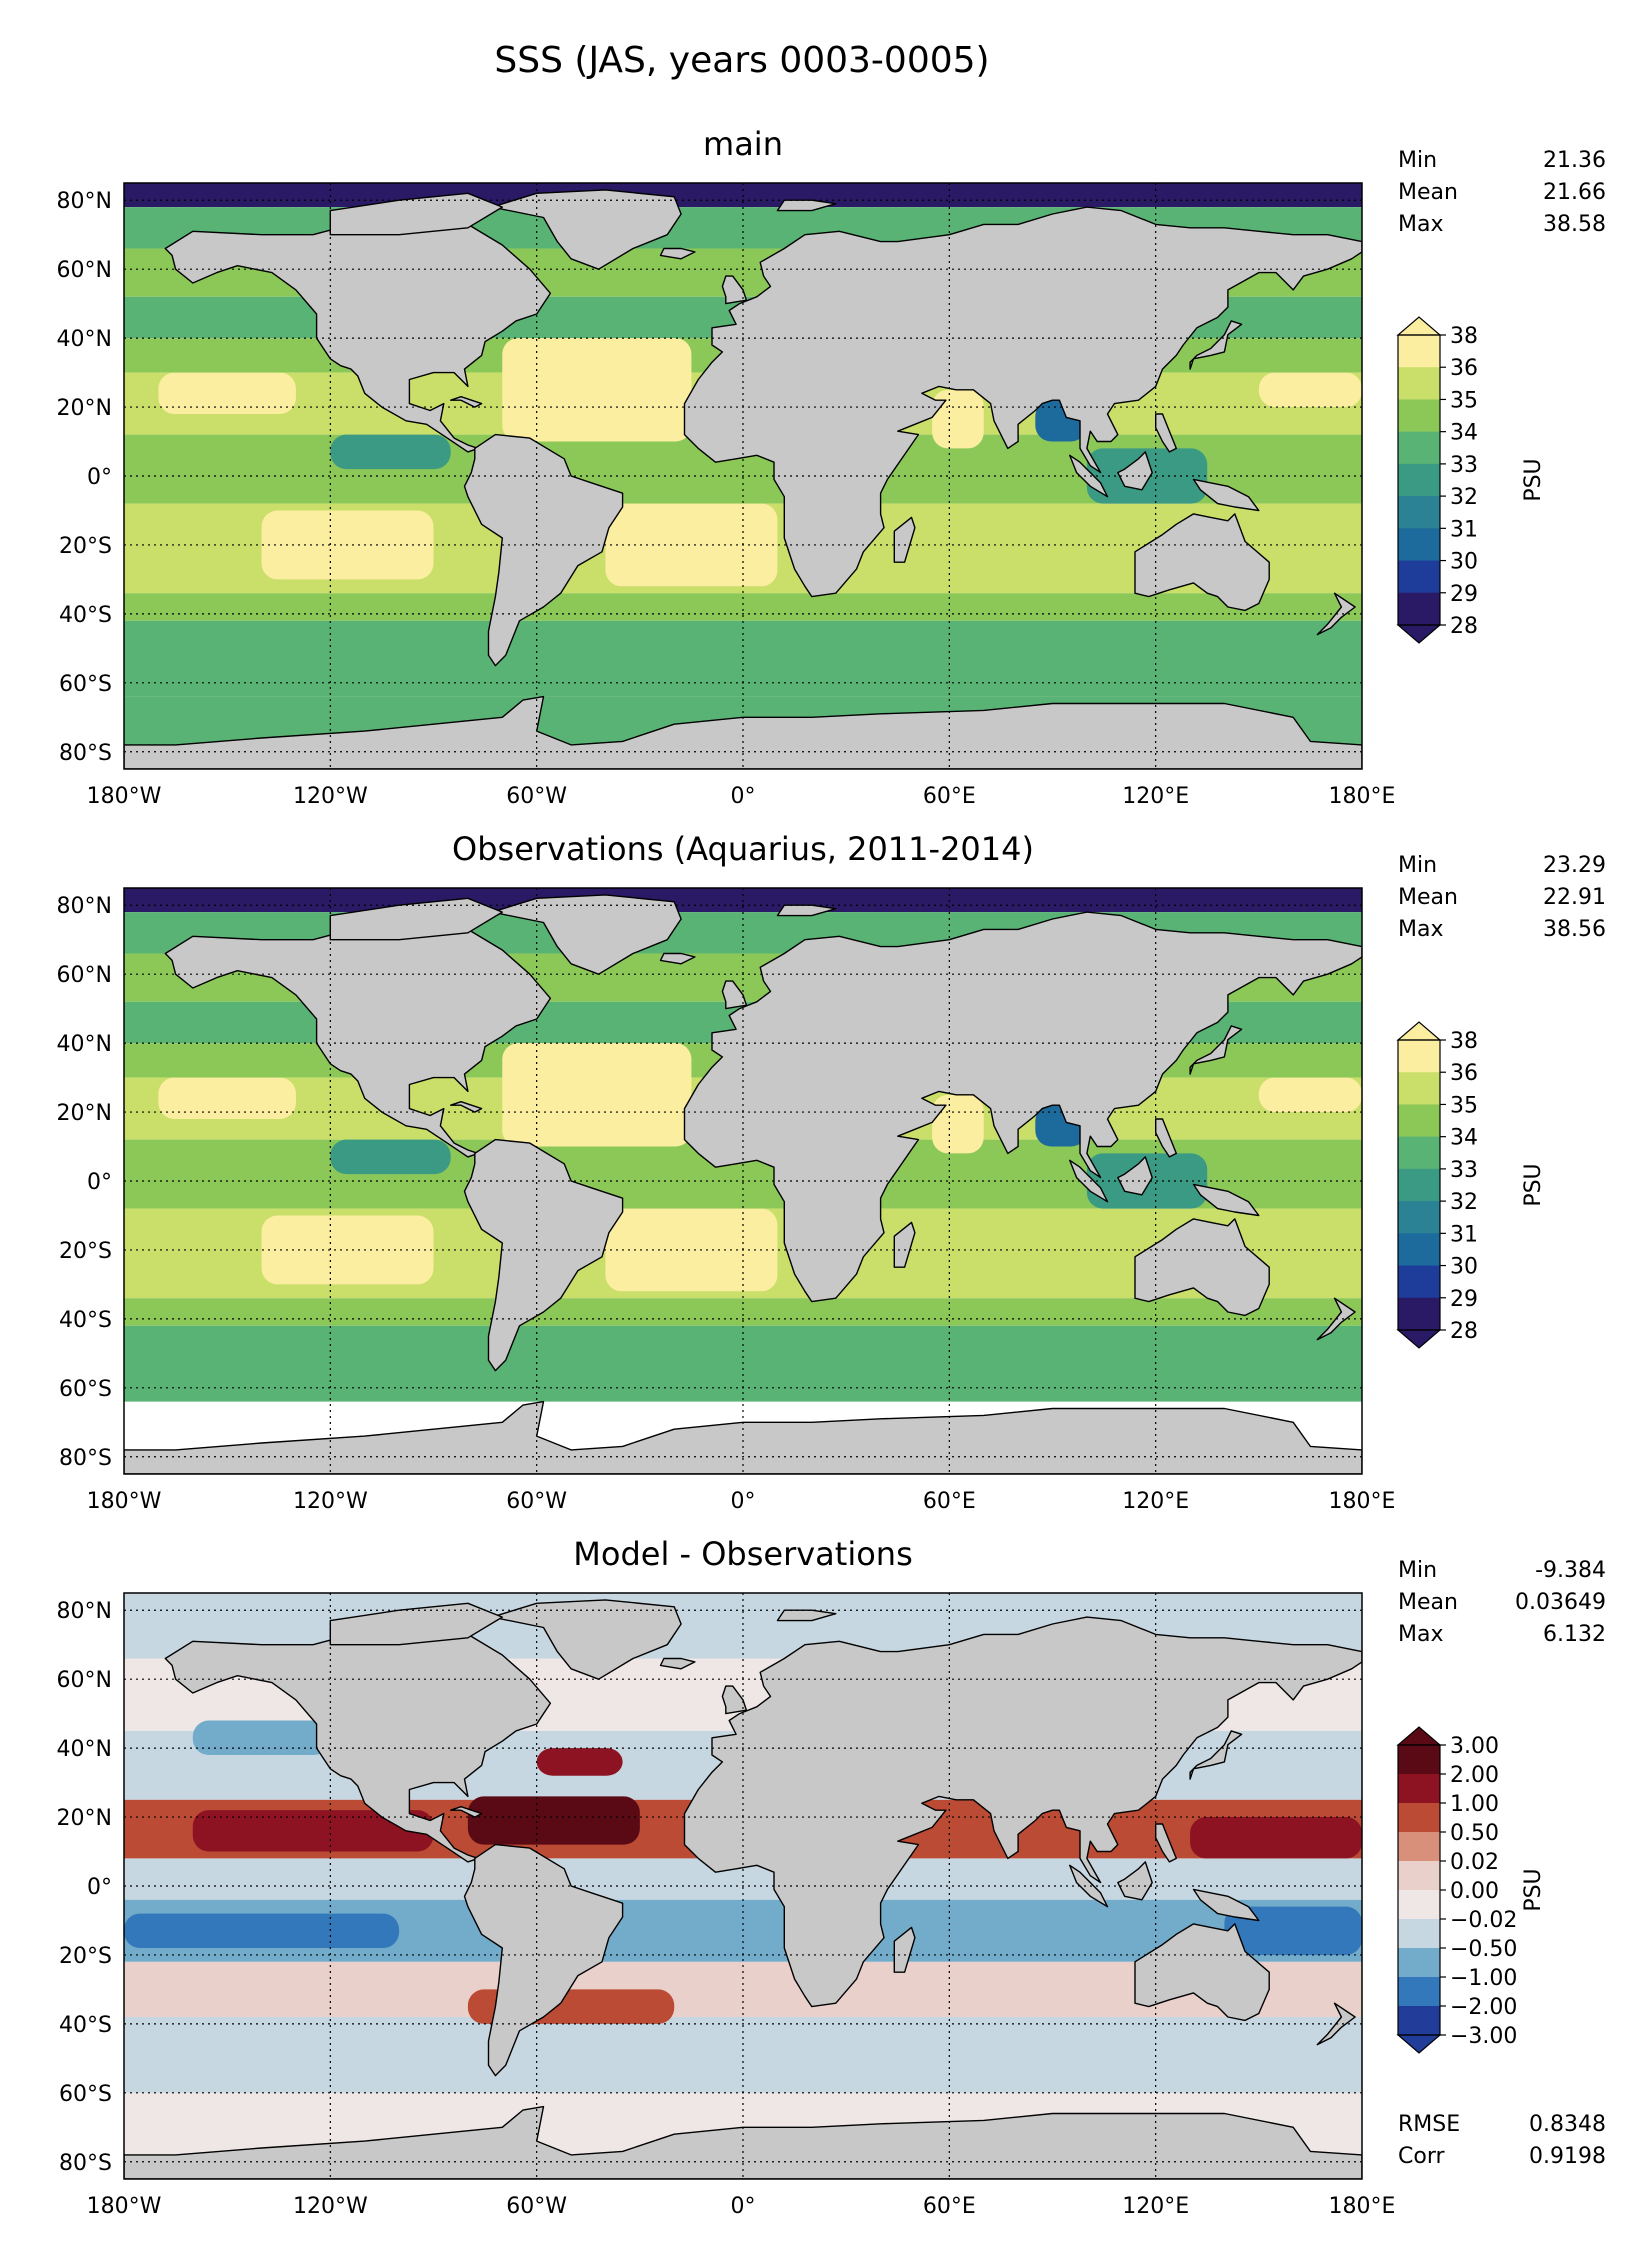 Image resolution: width=1651 pixels, height=2265 pixels. I want to click on stat-value: 38.56, so click(1574, 929).